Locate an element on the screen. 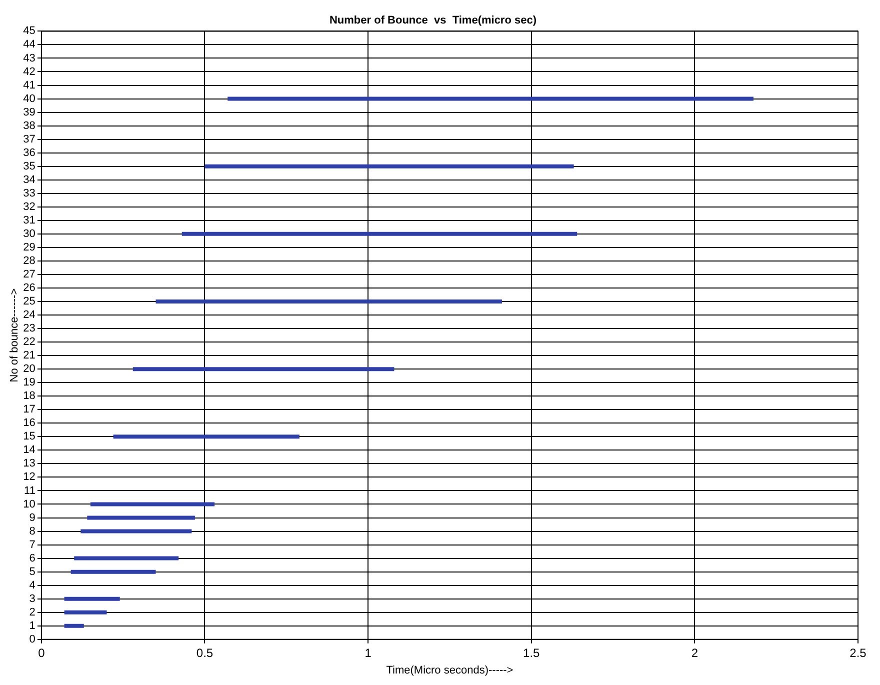 This screenshot has height=685, width=880. y-tick-label: 34 is located at coordinates (29, 180).